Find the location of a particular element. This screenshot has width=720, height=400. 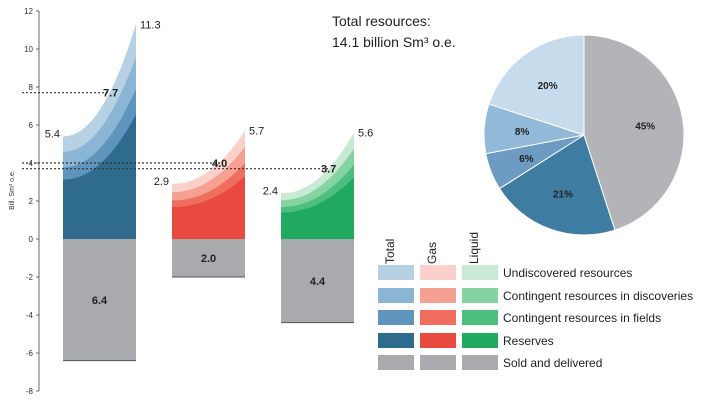

y-tick-label: 12 is located at coordinates (28, 11).